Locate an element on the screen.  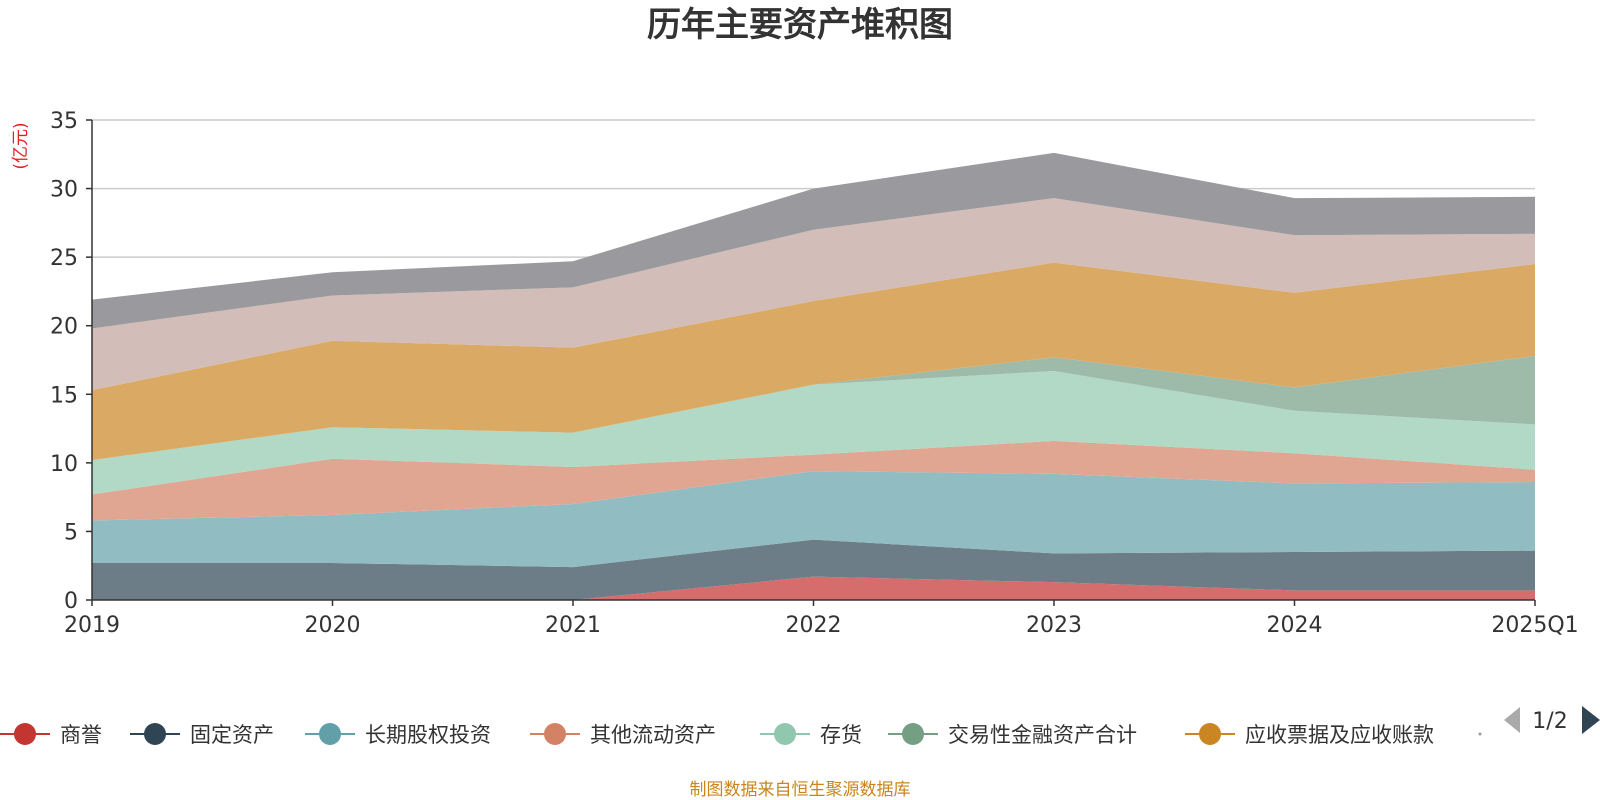
y-tick-label: 0 is located at coordinates (71, 601).